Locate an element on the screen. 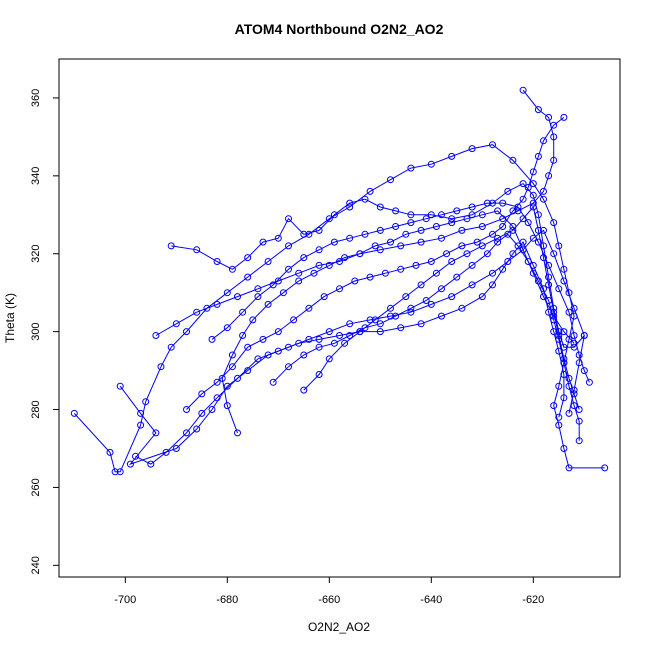 The width and height of the screenshot is (650, 650). y-tick-label: 280 is located at coordinates (36, 409).